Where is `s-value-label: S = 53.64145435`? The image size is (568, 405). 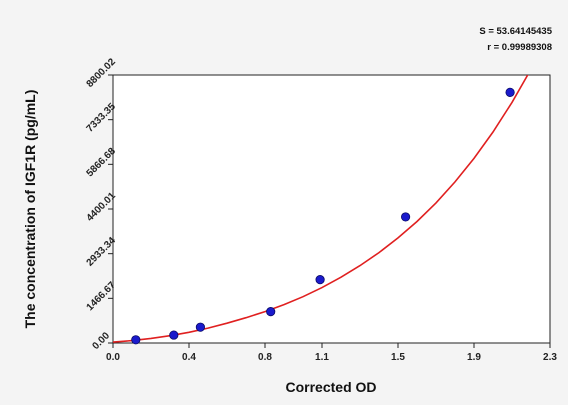 s-value-label: S = 53.64145435 is located at coordinates (515, 31).